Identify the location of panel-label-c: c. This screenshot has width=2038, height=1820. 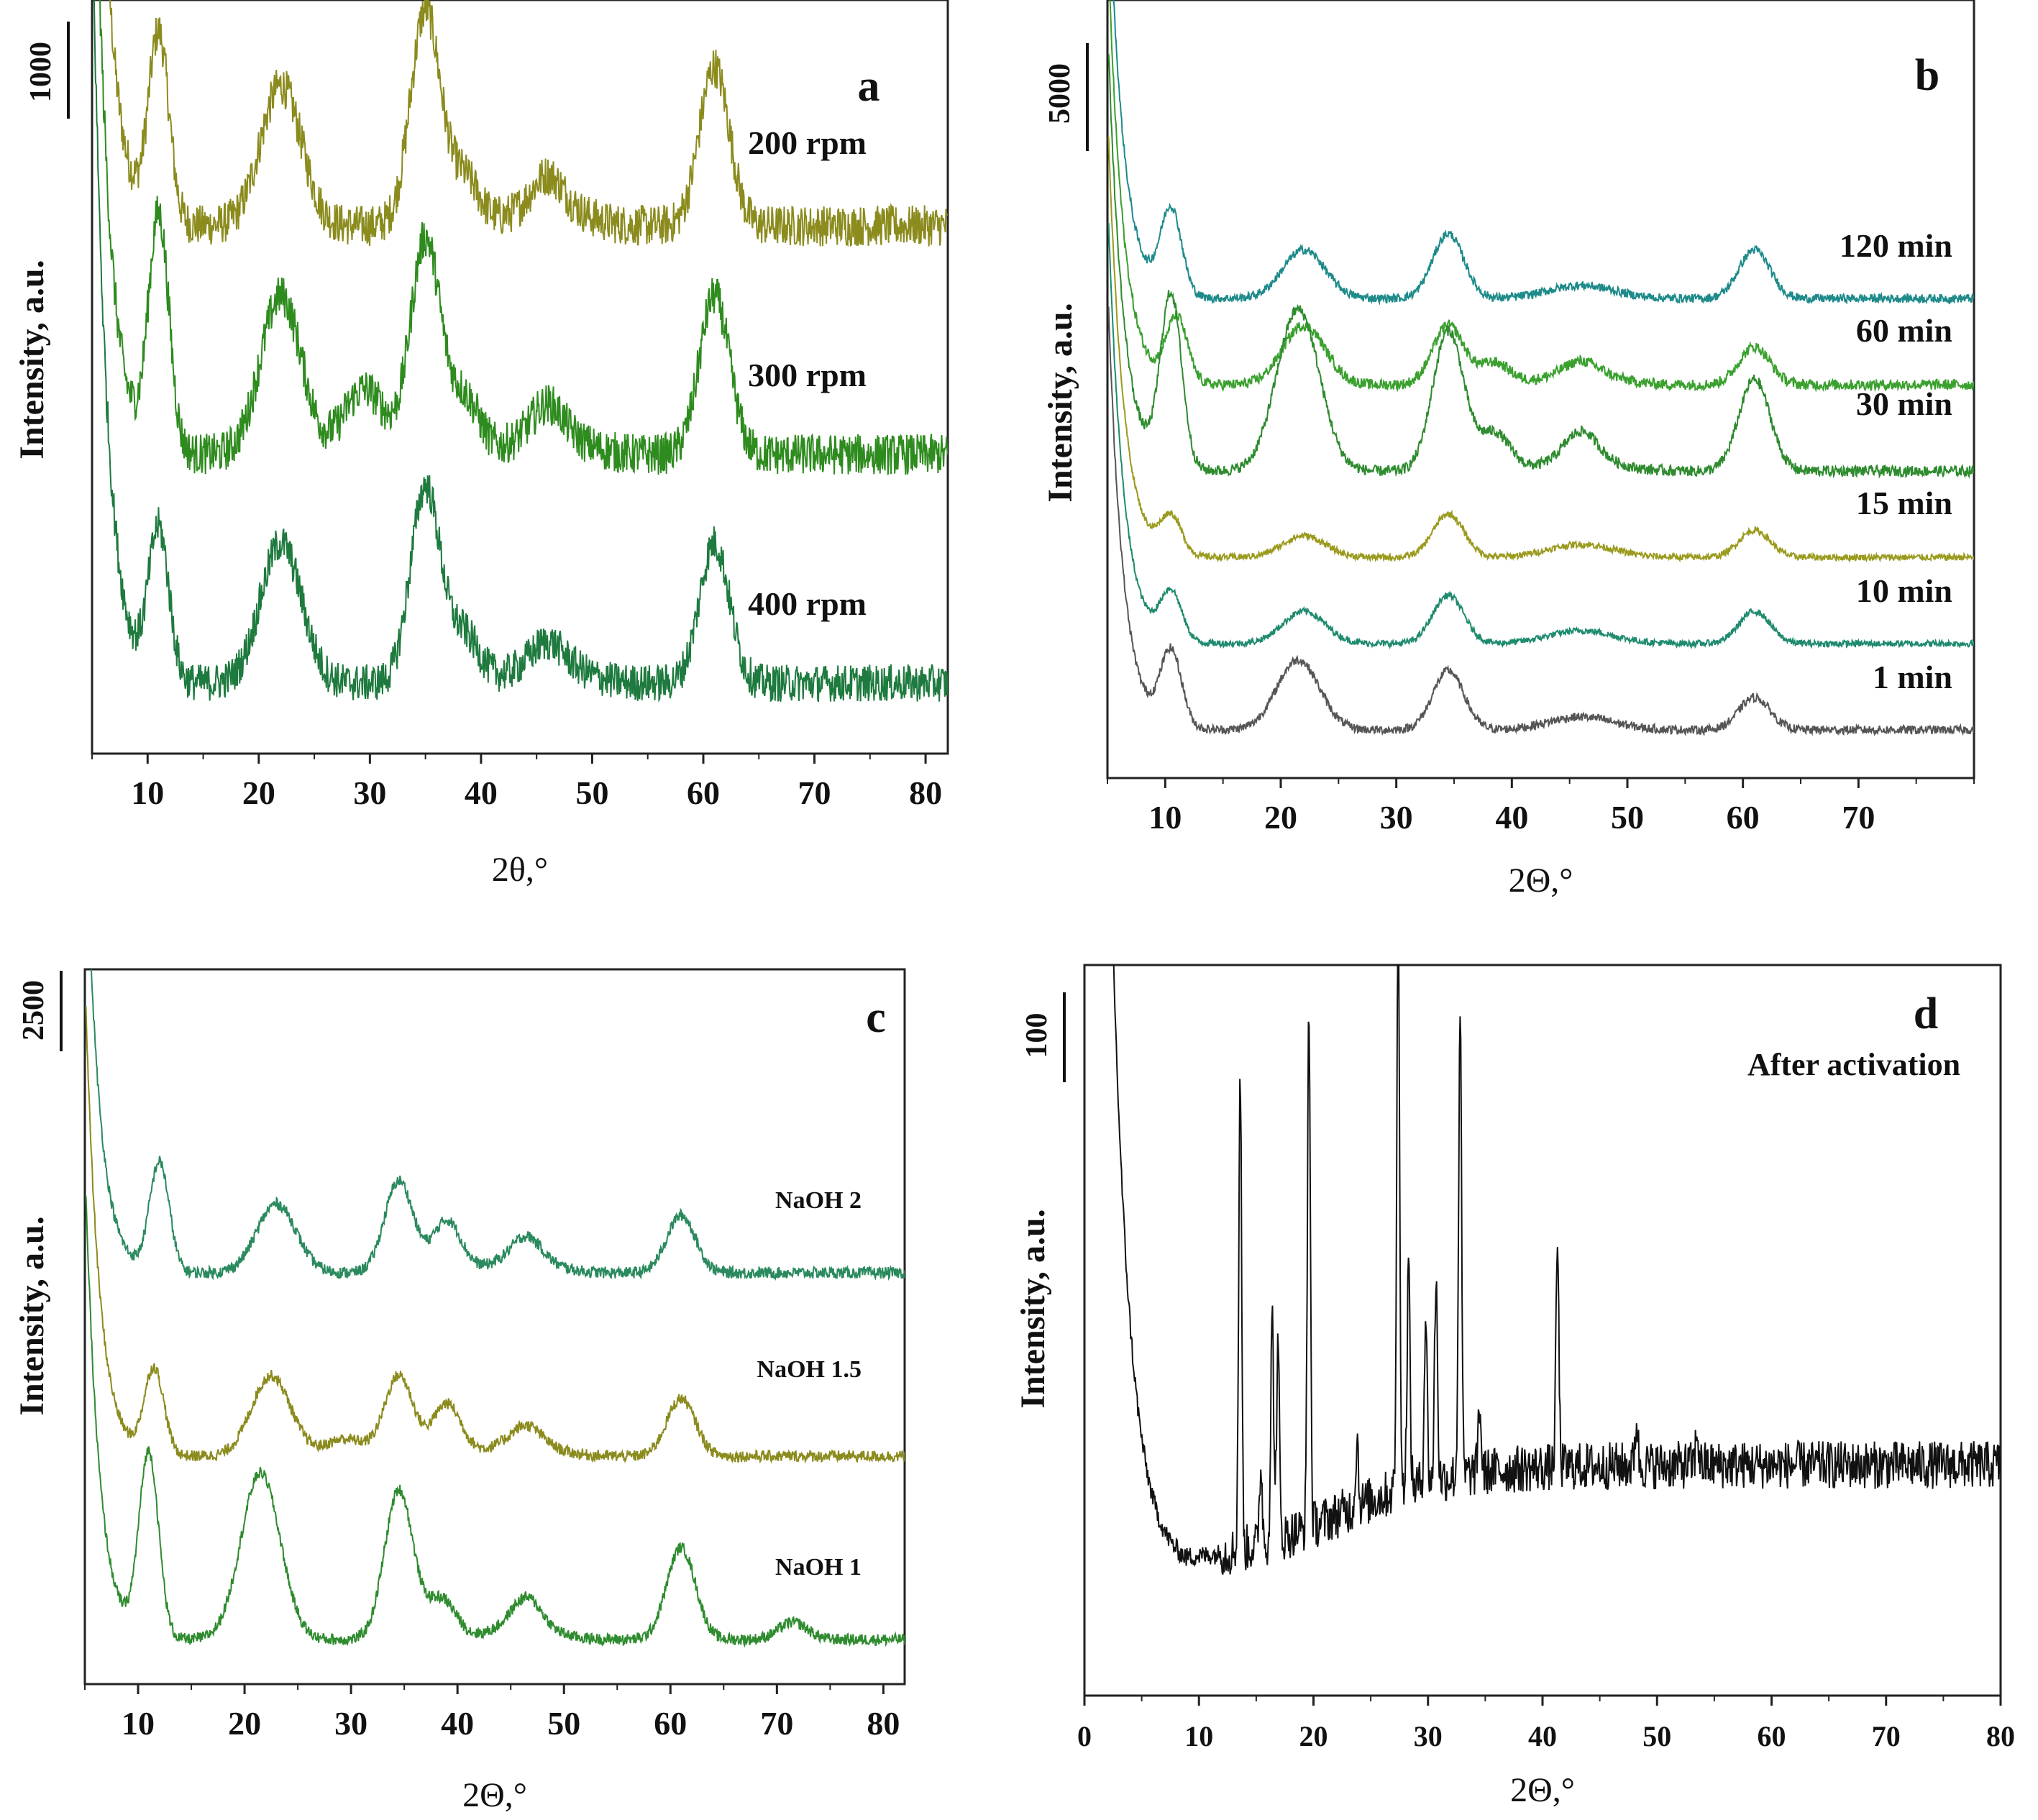
(876, 1017).